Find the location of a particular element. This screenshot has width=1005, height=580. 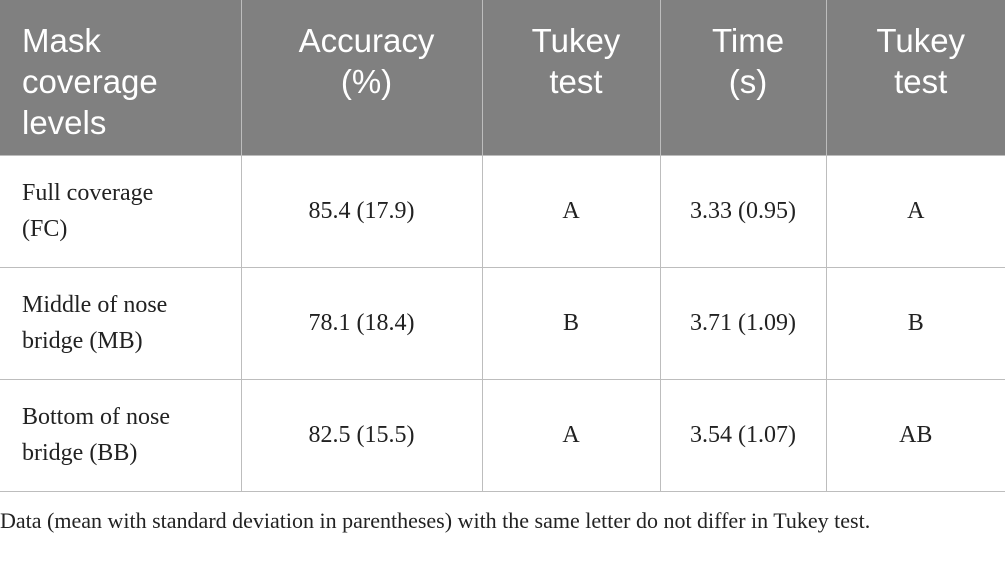

table-cell: 82.5 (15.5) is located at coordinates (362, 435).